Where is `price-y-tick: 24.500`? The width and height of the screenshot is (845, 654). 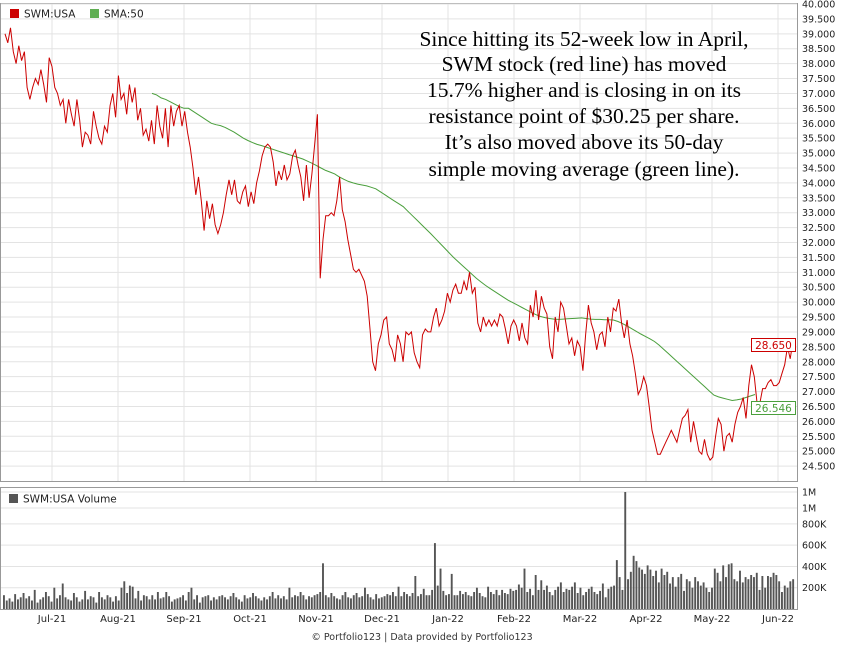
price-y-tick: 24.500 is located at coordinates (818, 467).